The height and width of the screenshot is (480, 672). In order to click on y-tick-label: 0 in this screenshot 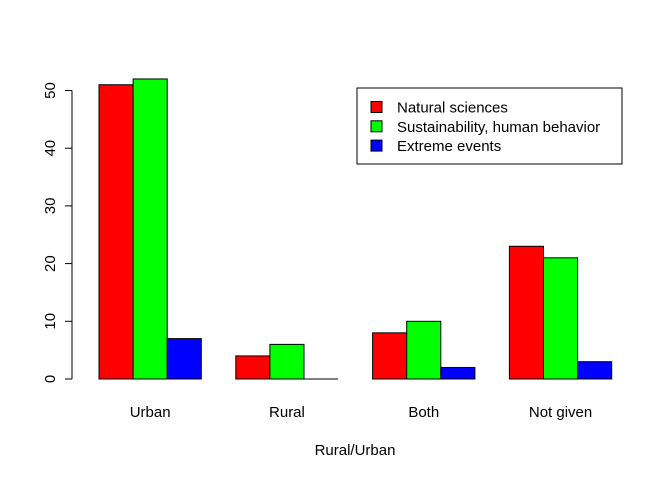, I will do `click(50, 379)`.